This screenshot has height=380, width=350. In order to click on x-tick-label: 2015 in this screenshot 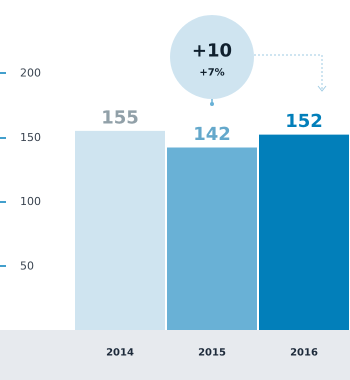, I will do `click(212, 353)`.